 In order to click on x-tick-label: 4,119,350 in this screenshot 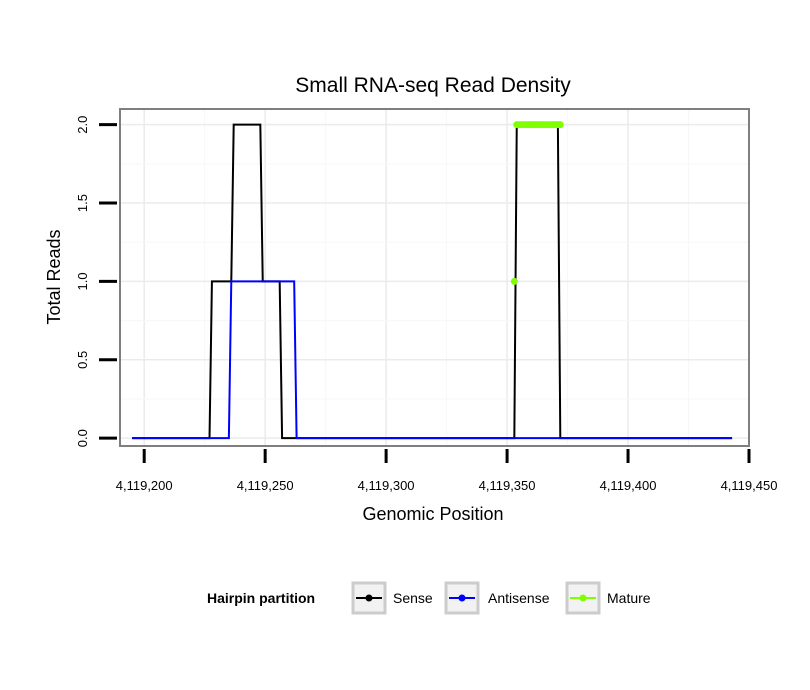, I will do `click(507, 485)`.